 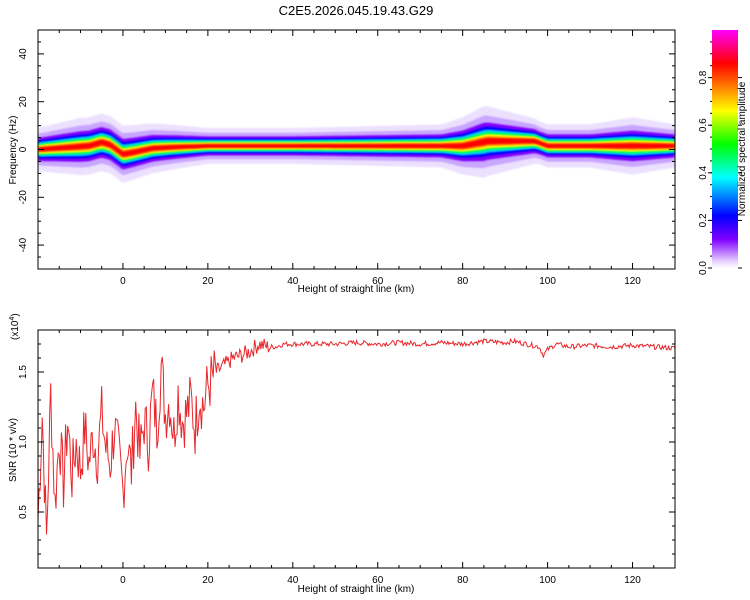 I want to click on y-tick-label: 0, so click(x=23, y=149).